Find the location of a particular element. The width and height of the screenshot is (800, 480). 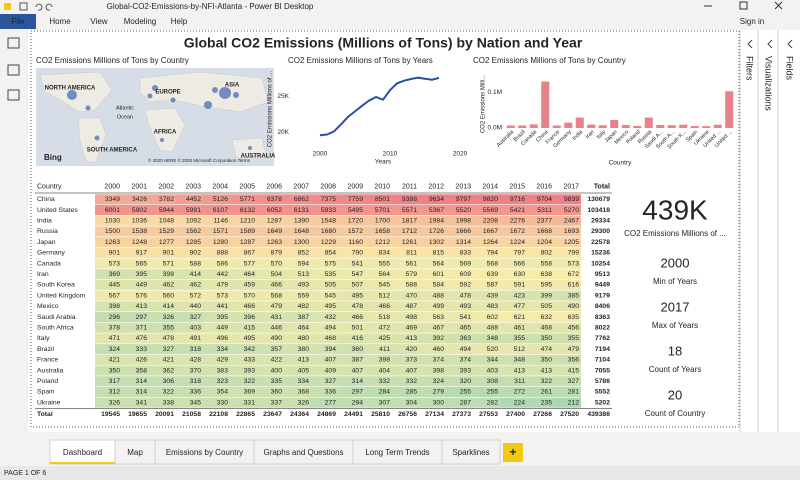

page-tab-label: Emissions by Country is located at coordinates (204, 452).